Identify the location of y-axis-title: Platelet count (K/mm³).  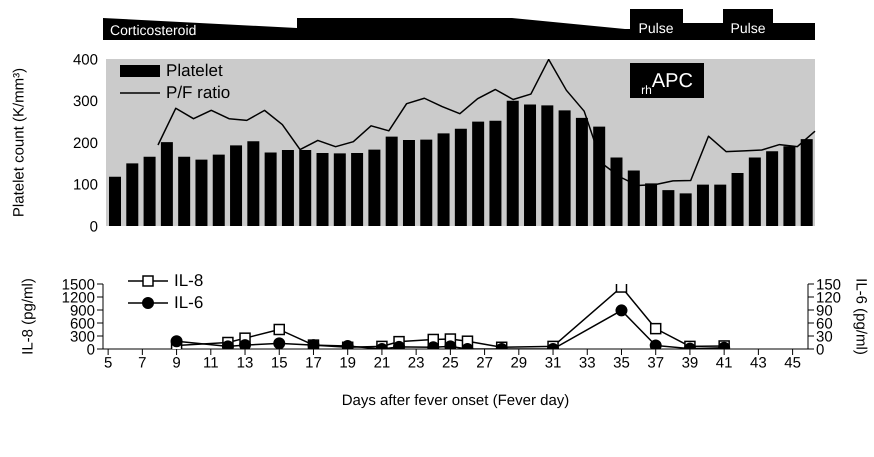
(19, 143).